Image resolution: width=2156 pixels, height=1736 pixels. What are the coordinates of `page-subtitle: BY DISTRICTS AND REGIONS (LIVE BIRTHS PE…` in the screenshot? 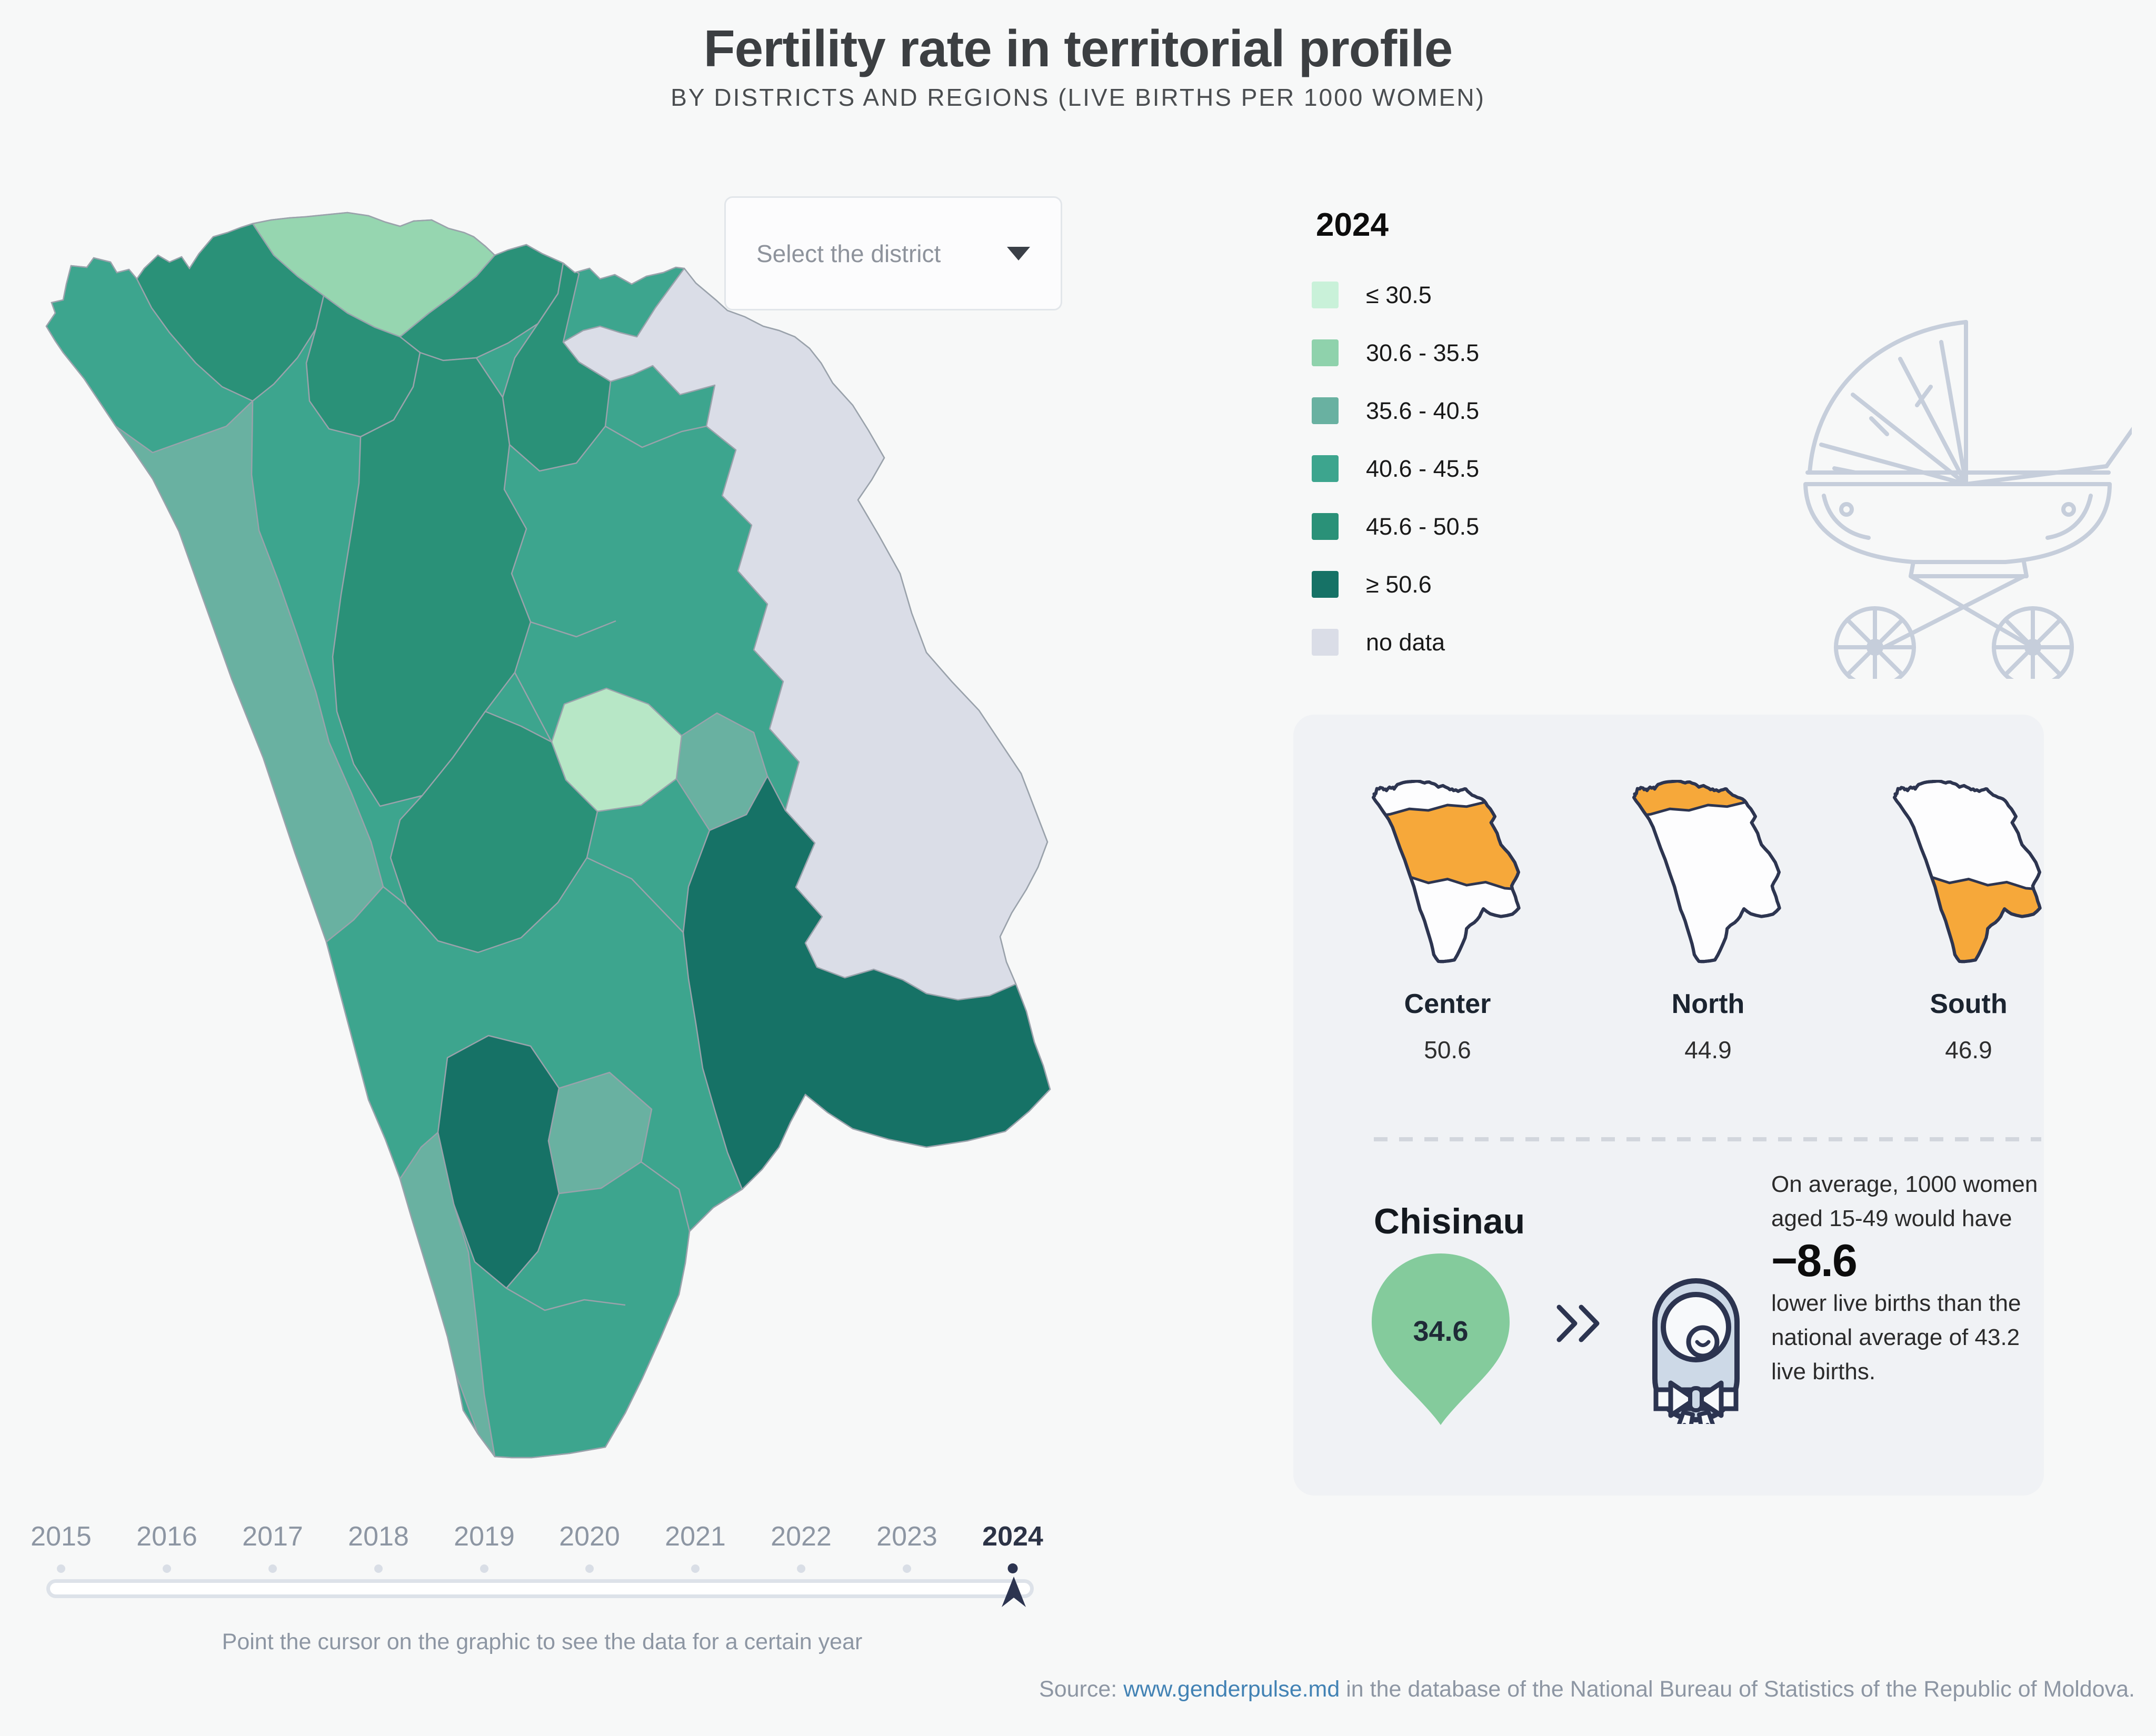 It's located at (1078, 97).